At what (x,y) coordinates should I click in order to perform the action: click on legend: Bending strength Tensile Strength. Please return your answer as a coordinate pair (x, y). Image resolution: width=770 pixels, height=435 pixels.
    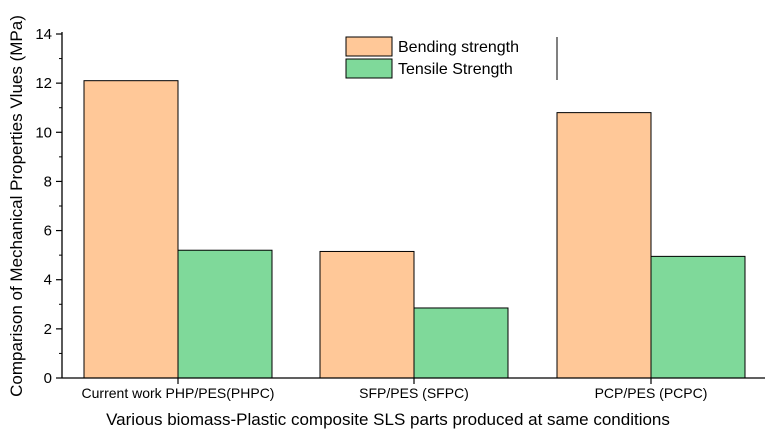
    Looking at the image, I should click on (451, 58).